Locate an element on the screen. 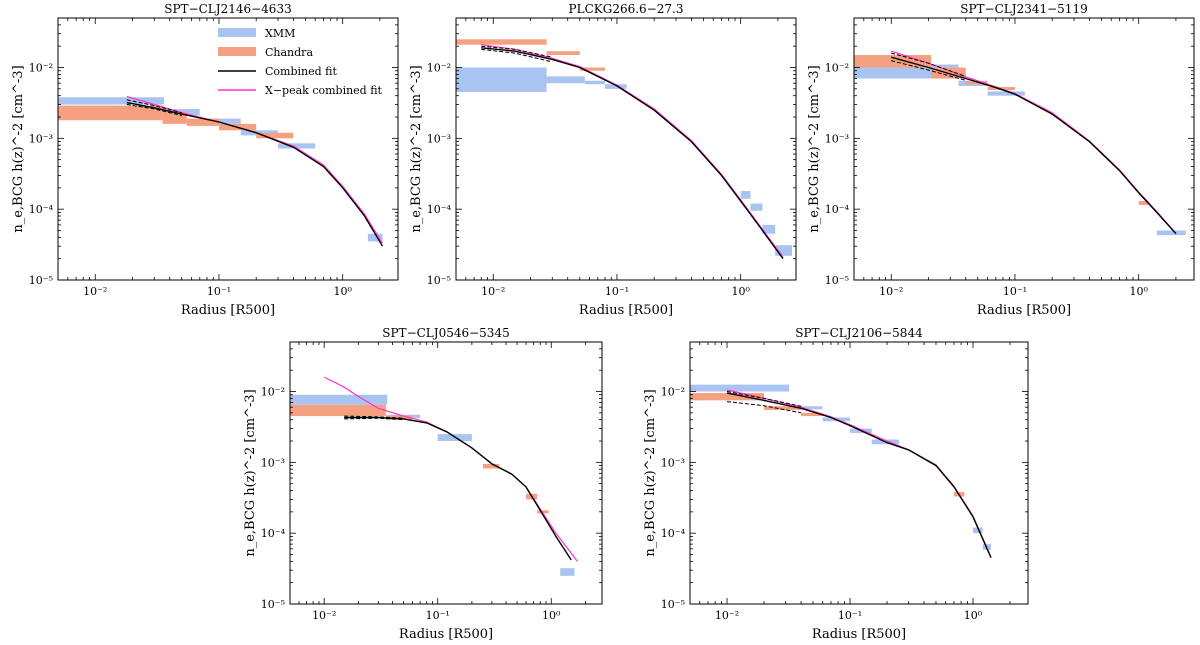 This screenshot has width=1200, height=645. legend-label: X−peak combined fit is located at coordinates (324, 90).